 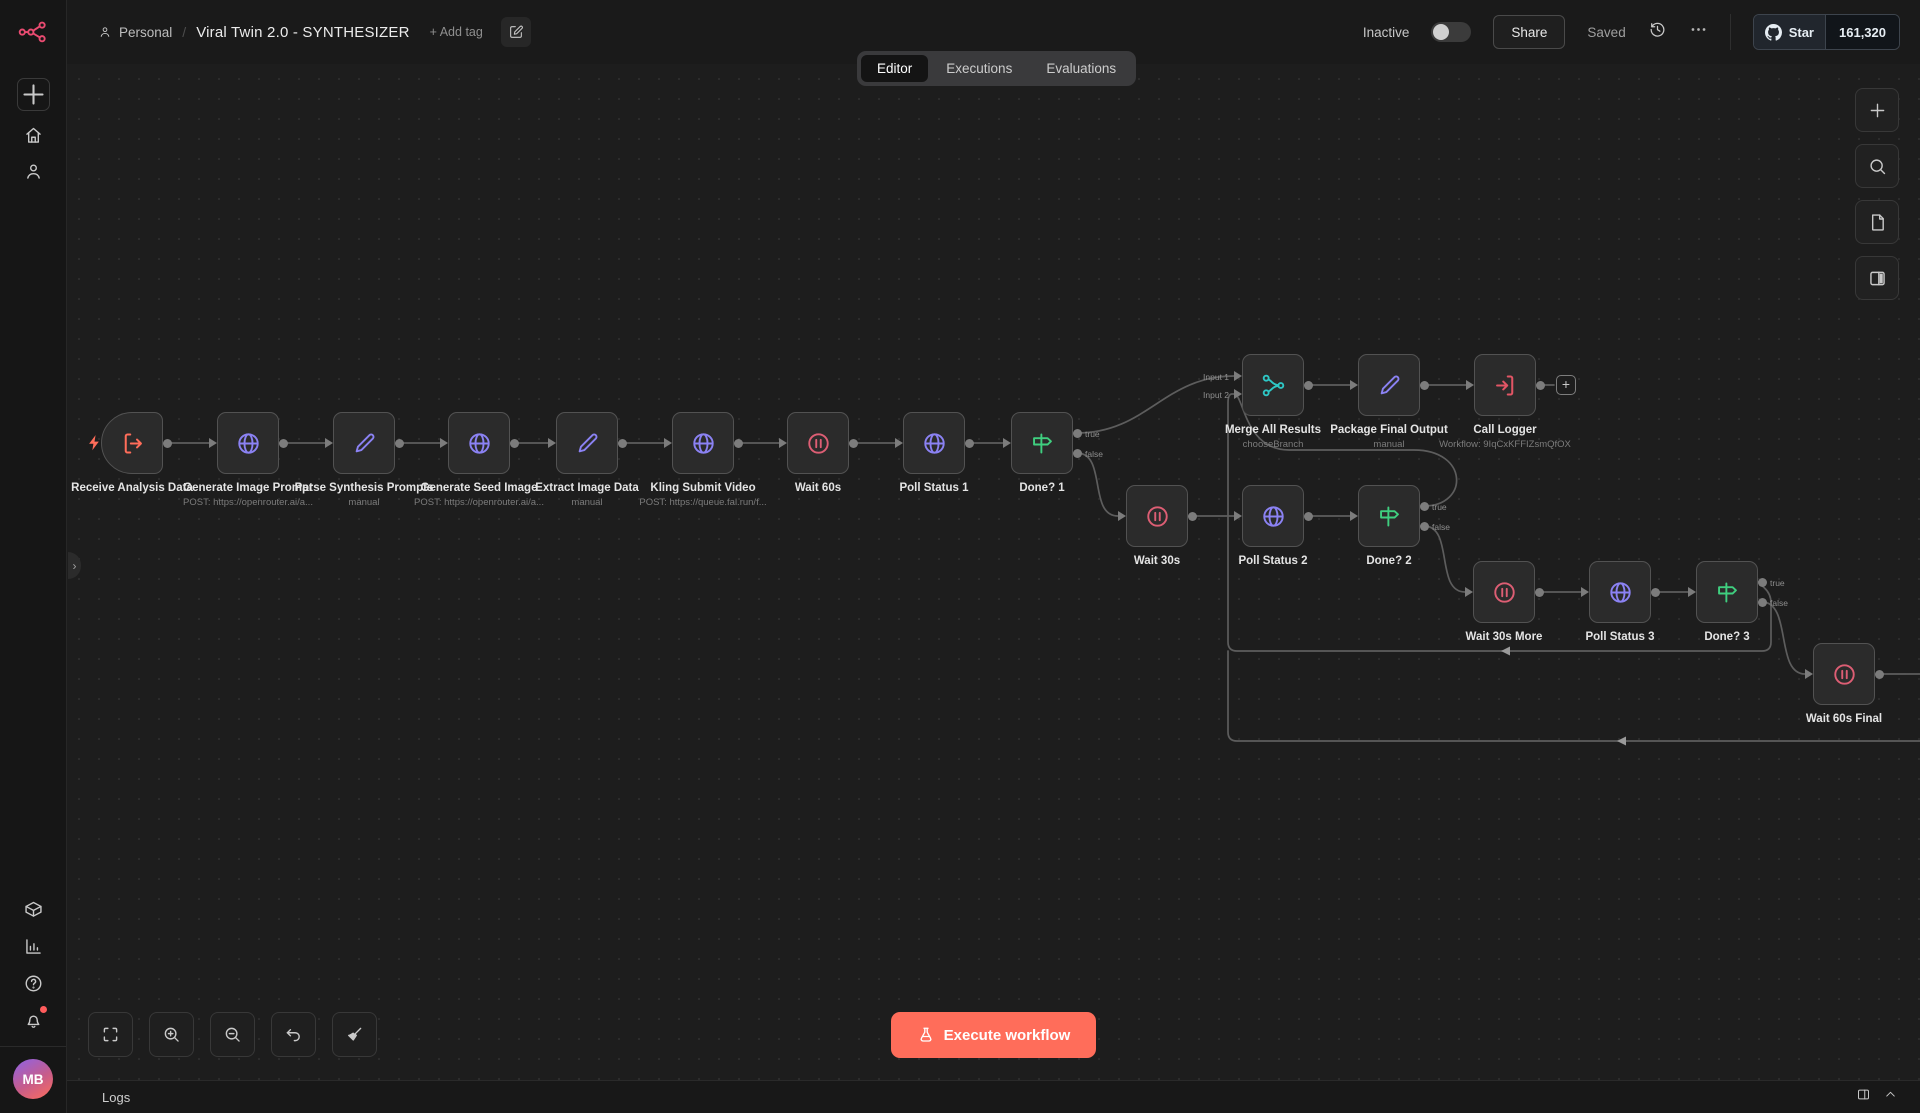 I want to click on node-call-logger, so click(x=1505, y=385).